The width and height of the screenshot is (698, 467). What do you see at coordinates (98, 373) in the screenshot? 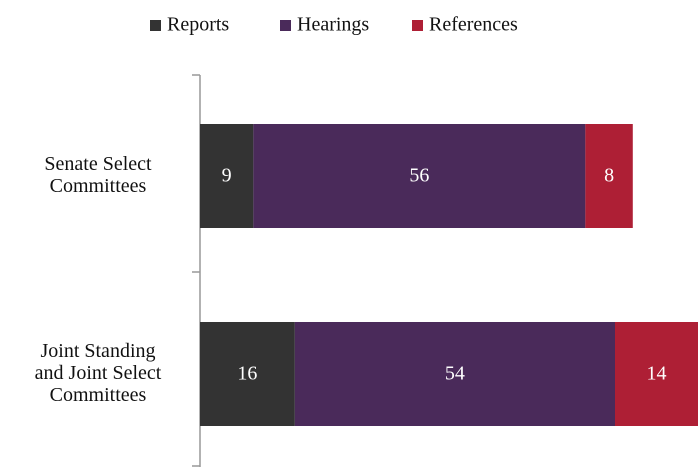
I see `category-label: Joint Standing and Joint Select Committees` at bounding box center [98, 373].